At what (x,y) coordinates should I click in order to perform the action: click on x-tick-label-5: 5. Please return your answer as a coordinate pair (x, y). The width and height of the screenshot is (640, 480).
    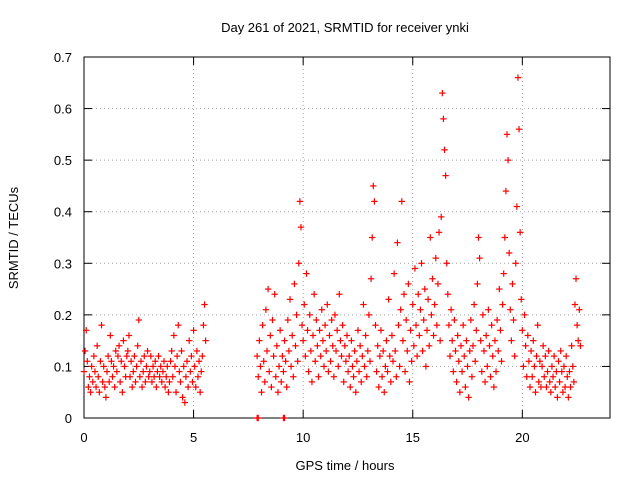
    Looking at the image, I should click on (193, 437).